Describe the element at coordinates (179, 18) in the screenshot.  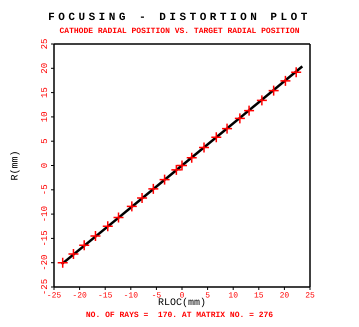
I see `chart-title: FOCUSING - DISTORTION PLOT` at that location.